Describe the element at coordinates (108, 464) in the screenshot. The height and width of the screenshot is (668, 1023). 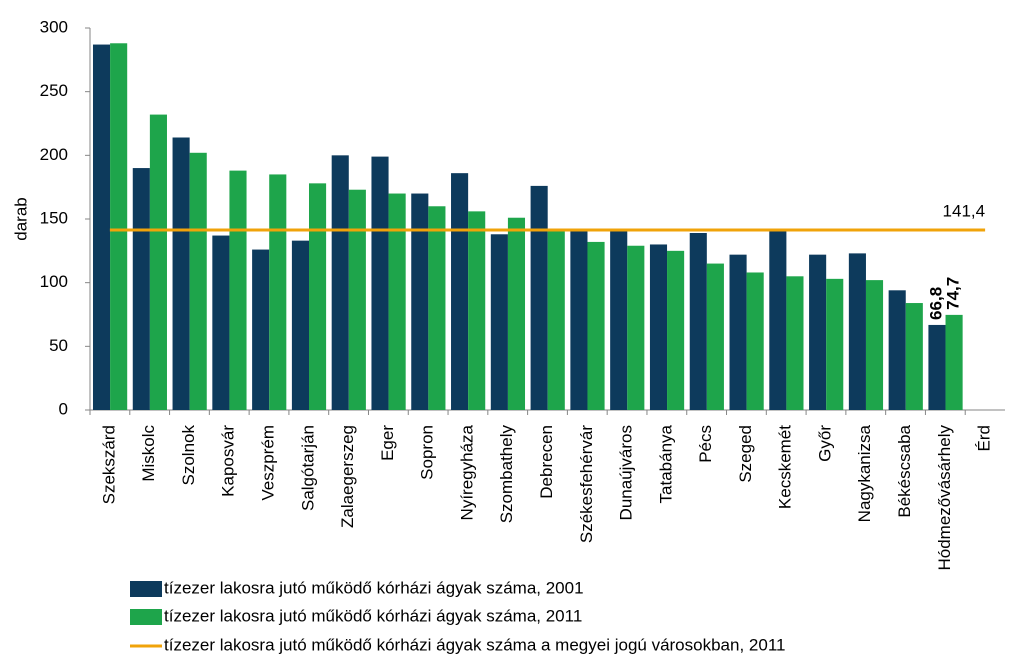
I see `x-tick-label: Szekszárd` at that location.